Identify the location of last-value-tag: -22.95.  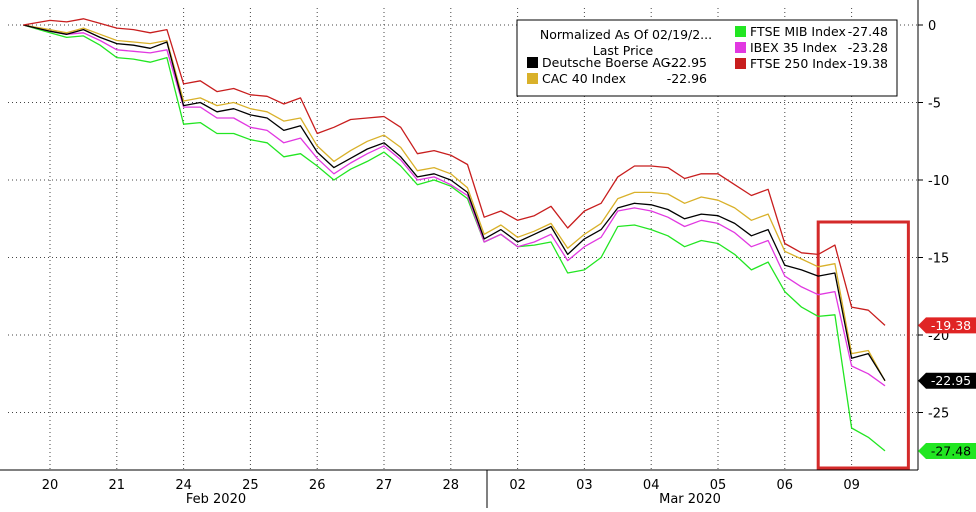
(947, 380).